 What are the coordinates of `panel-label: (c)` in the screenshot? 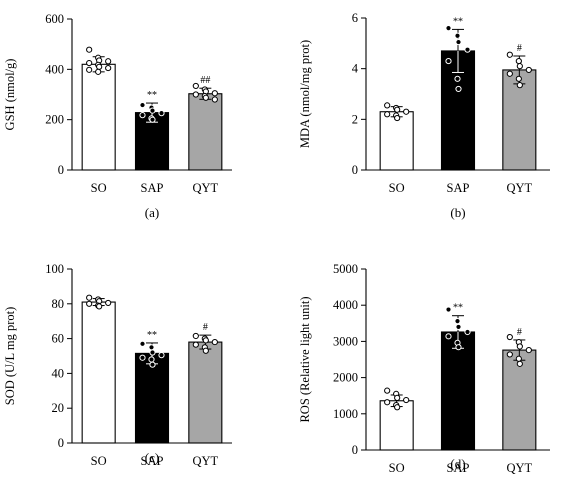 It's located at (152, 457).